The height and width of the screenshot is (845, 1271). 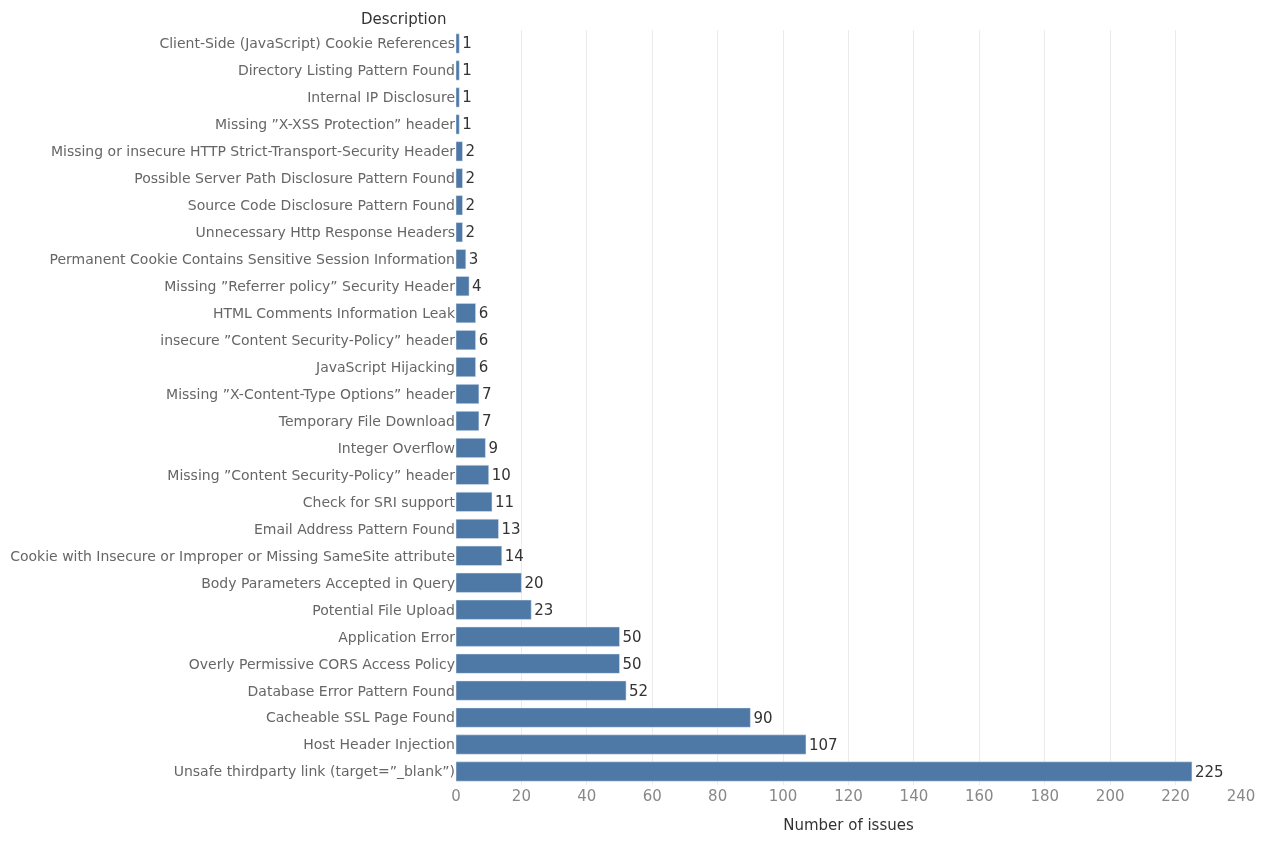 I want to click on y-tick-label: Body Parameters Accepted in Query, so click(x=328, y=582).